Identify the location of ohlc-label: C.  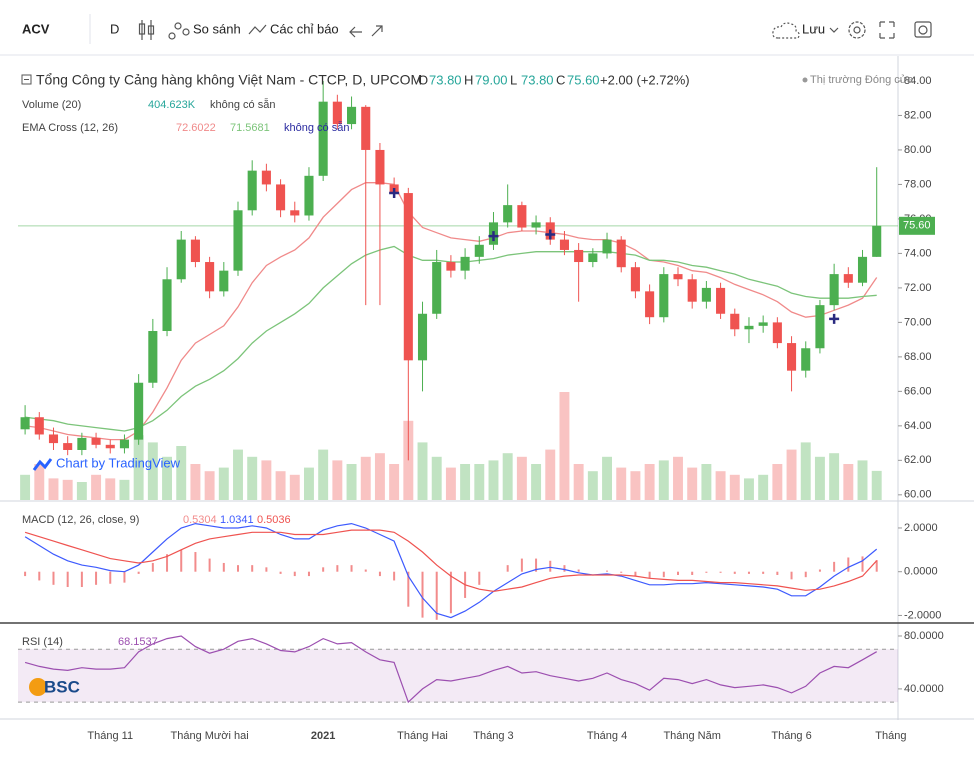
(560, 79).